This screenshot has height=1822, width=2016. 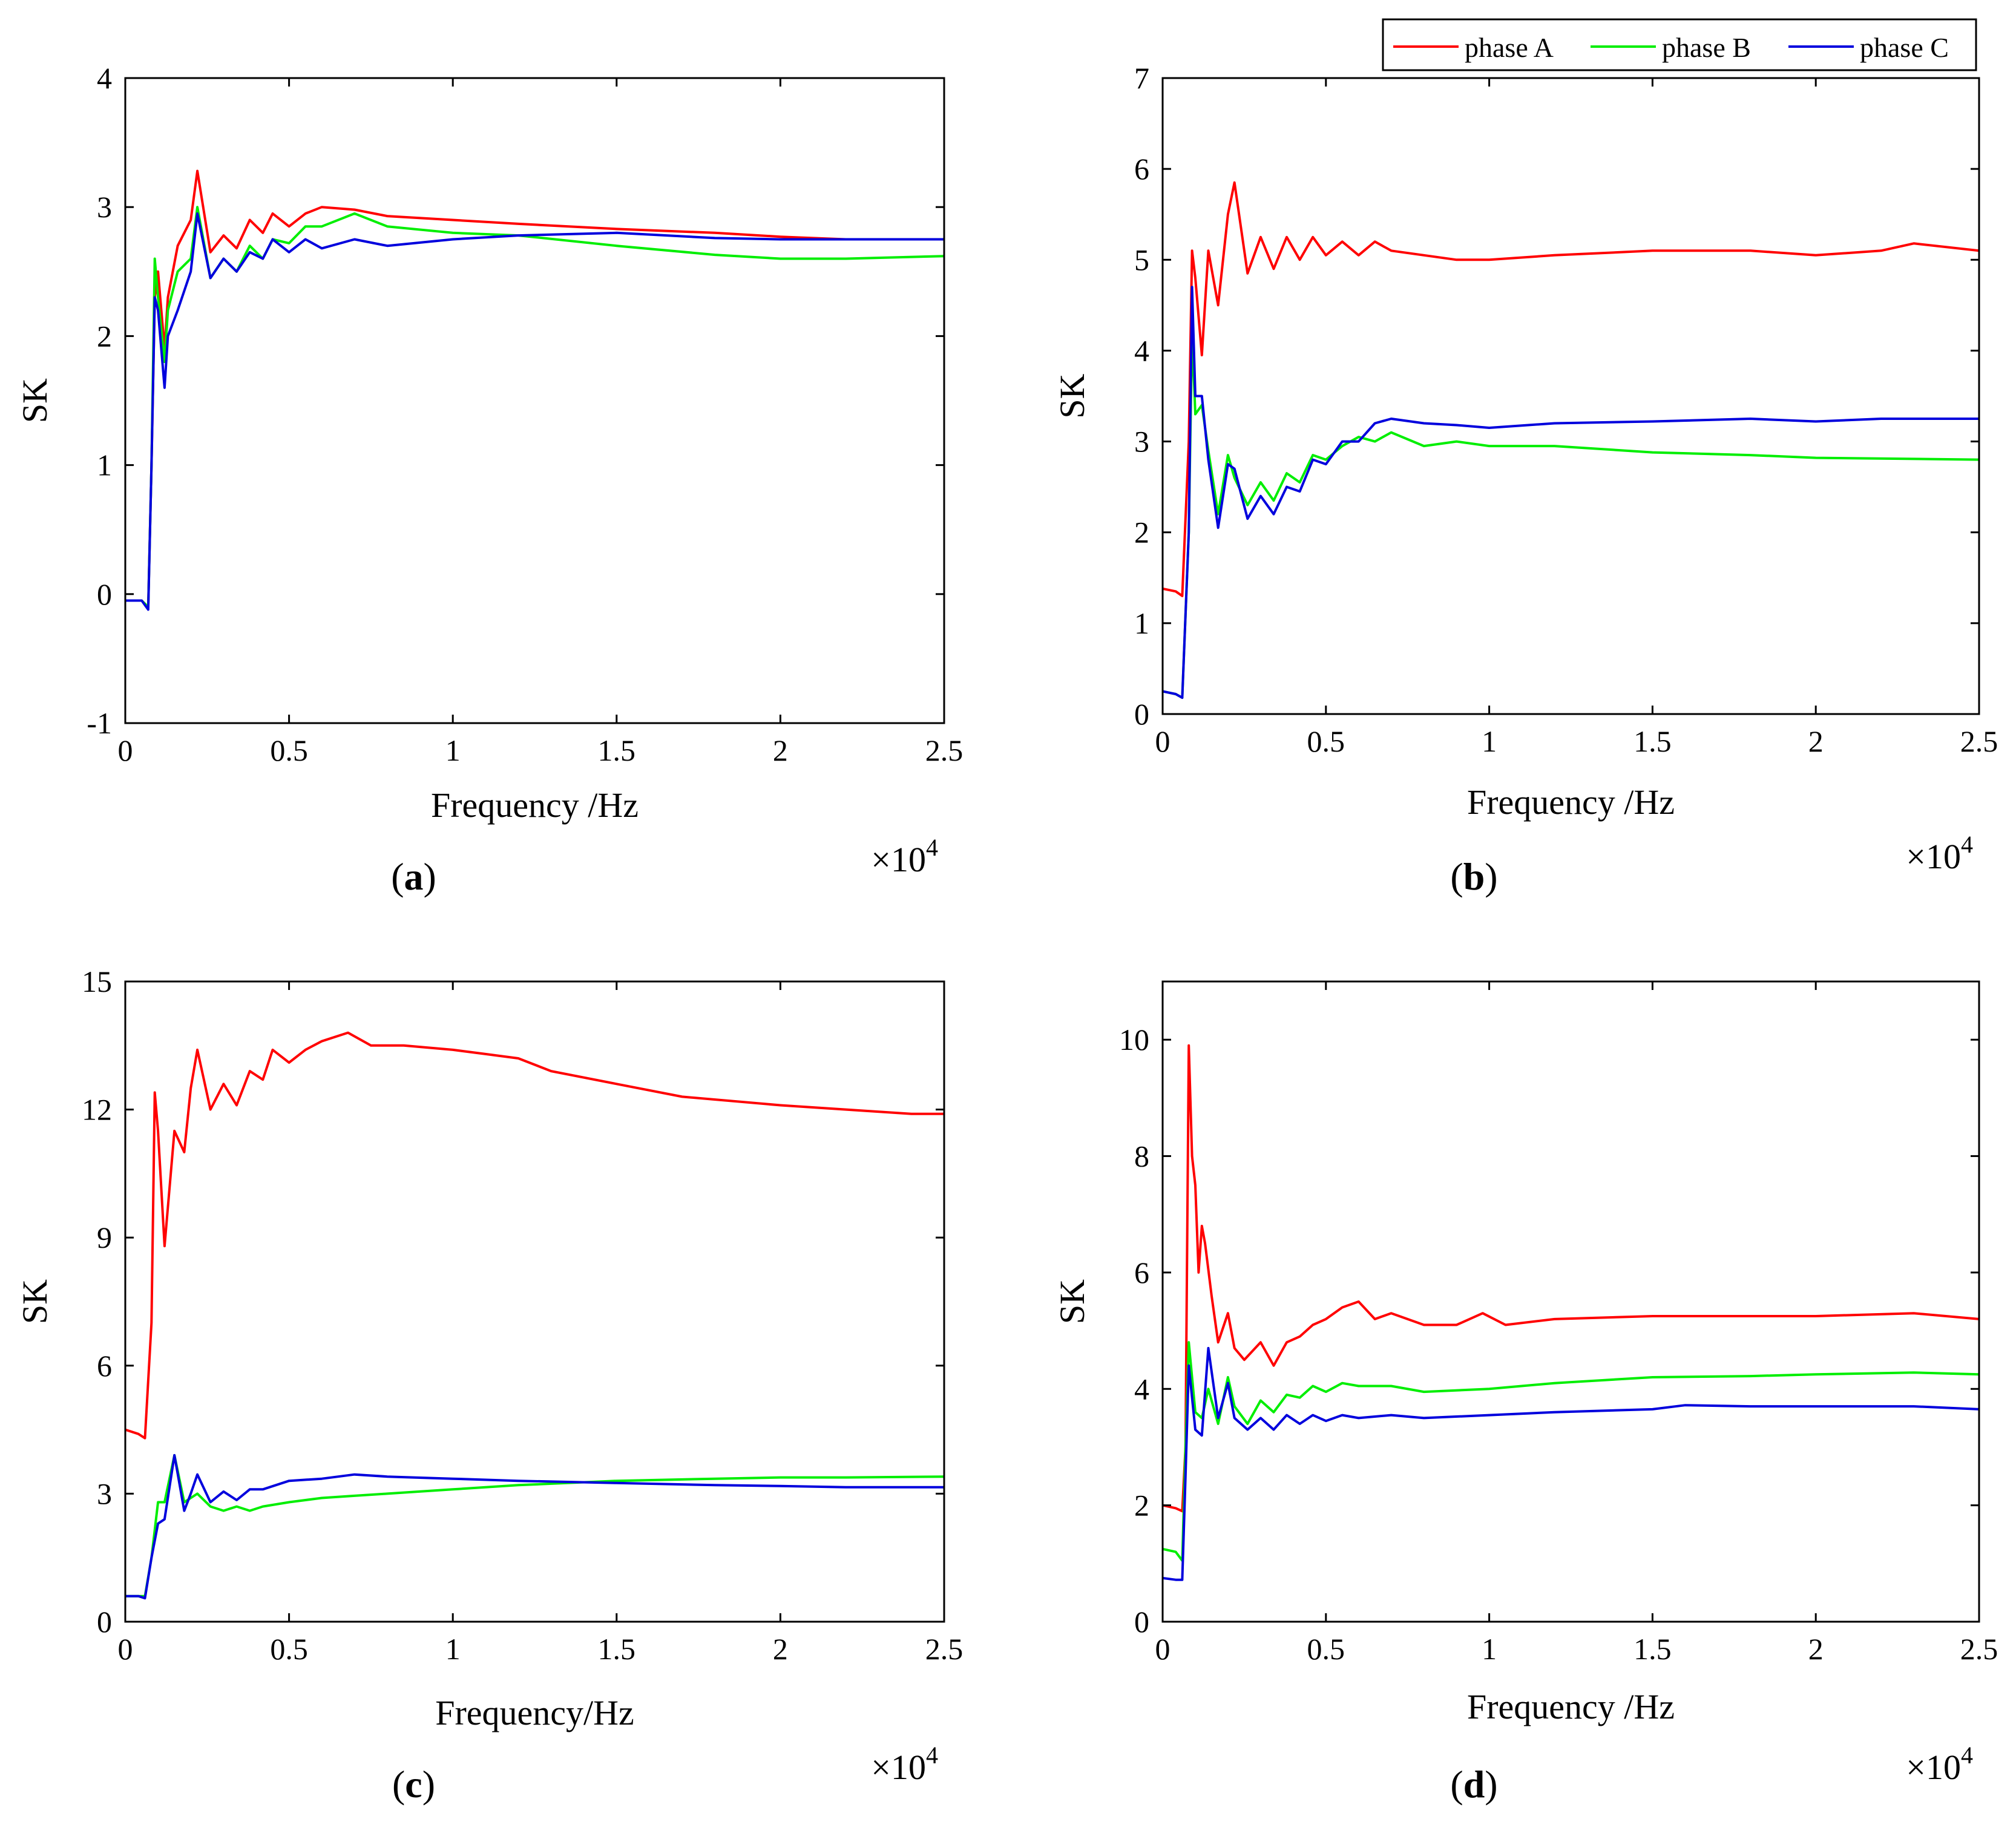 What do you see at coordinates (1571, 1279) in the screenshot?
I see `series-line-phase-a-d` at bounding box center [1571, 1279].